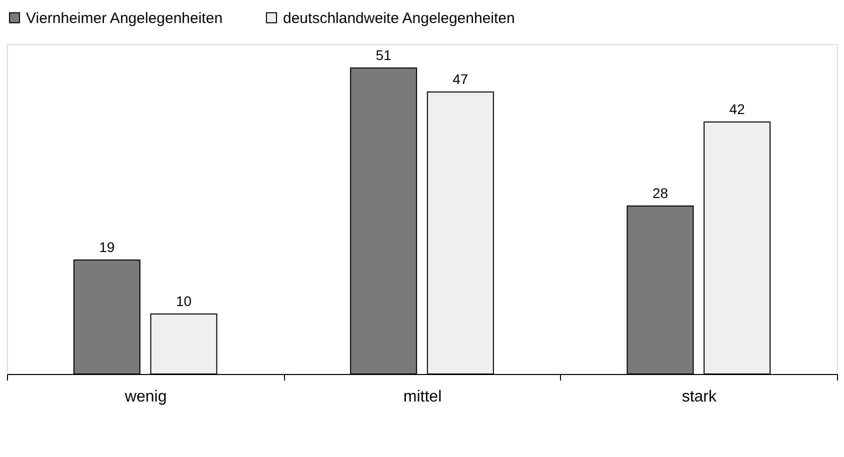 The width and height of the screenshot is (844, 457). I want to click on data-label: 51, so click(384, 55).